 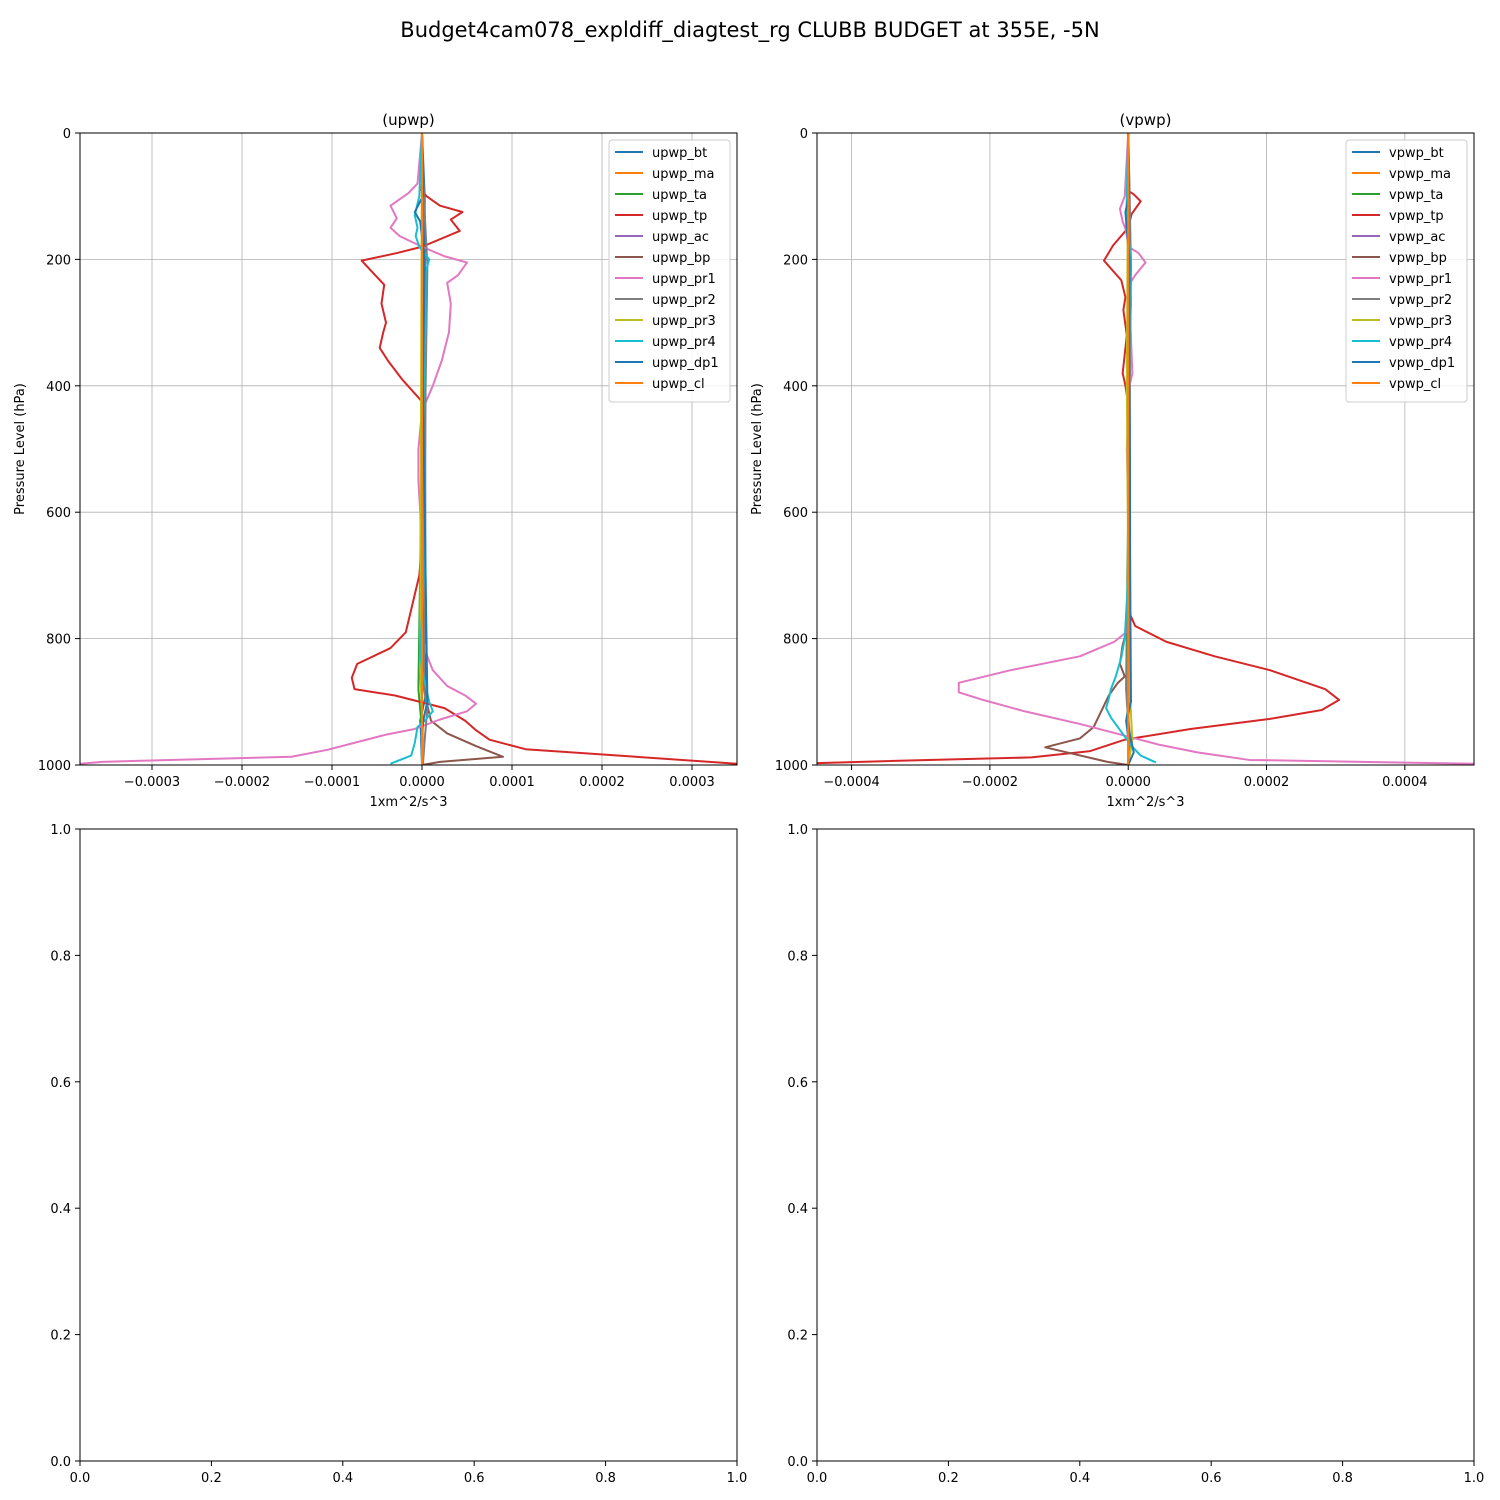 I want to click on legend-label-vpwp_ta: vpwp_ta, so click(x=1416, y=195).